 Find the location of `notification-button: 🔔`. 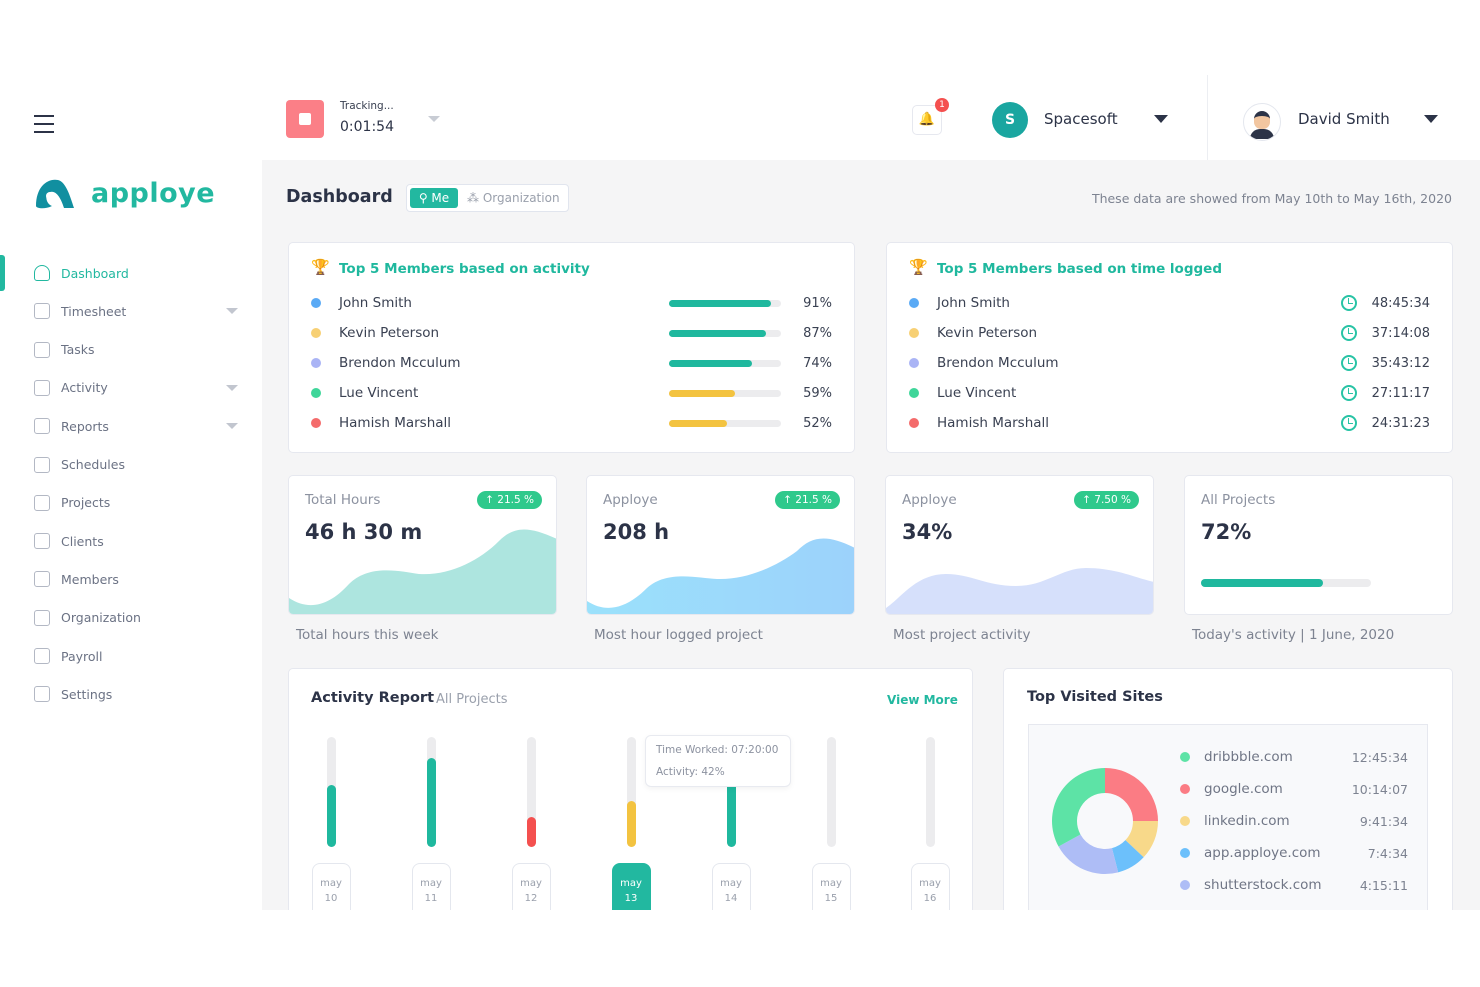

notification-button: 🔔 is located at coordinates (927, 120).